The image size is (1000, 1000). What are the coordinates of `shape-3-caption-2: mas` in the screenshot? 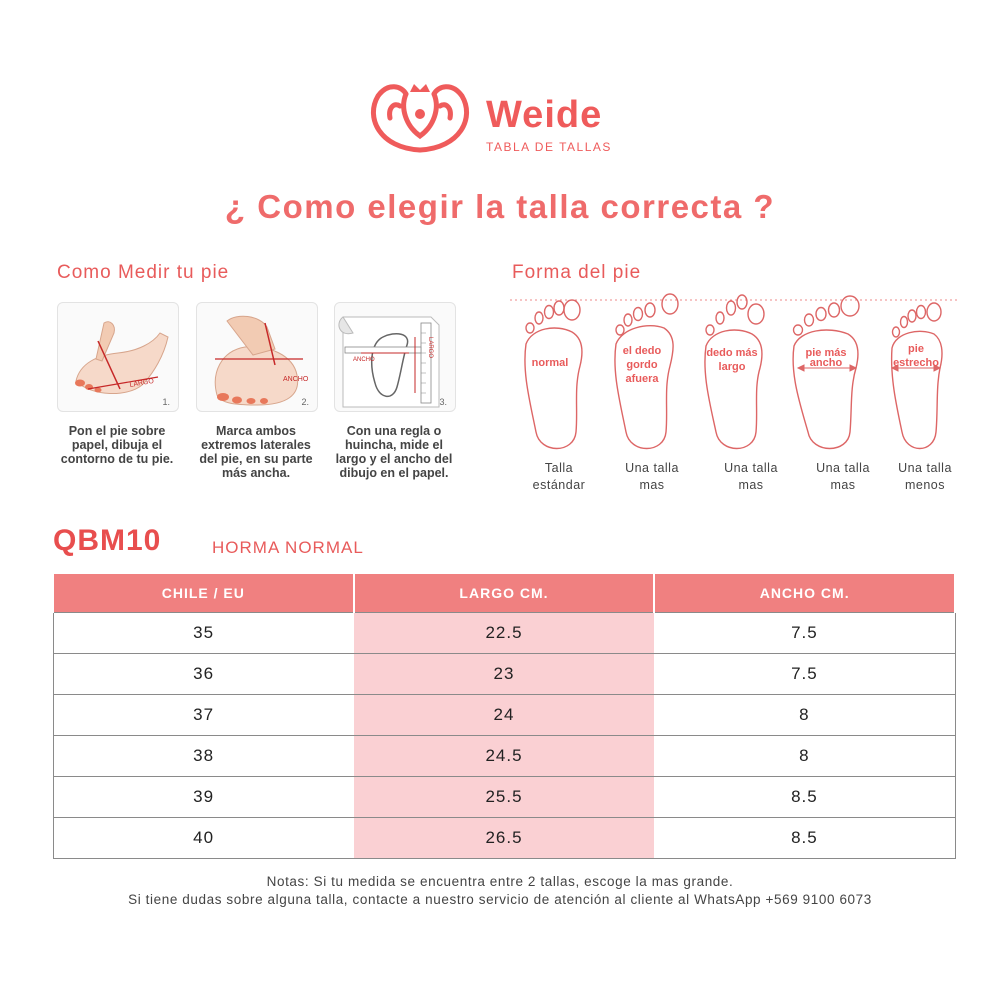 It's located at (751, 485).